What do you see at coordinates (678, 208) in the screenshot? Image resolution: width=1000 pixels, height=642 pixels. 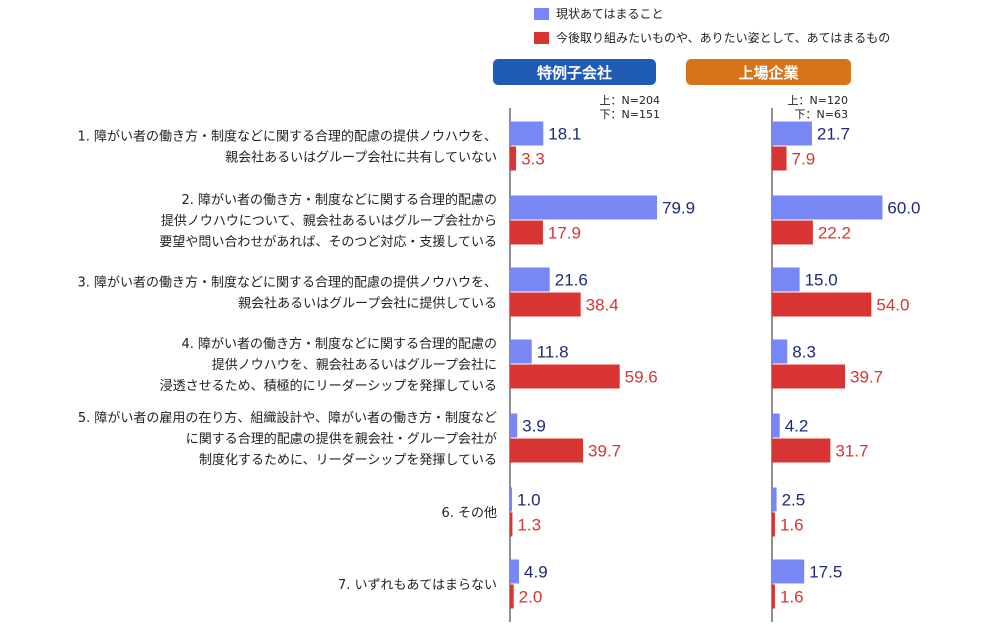 I see `value-label-current-0-1: 79.9` at bounding box center [678, 208].